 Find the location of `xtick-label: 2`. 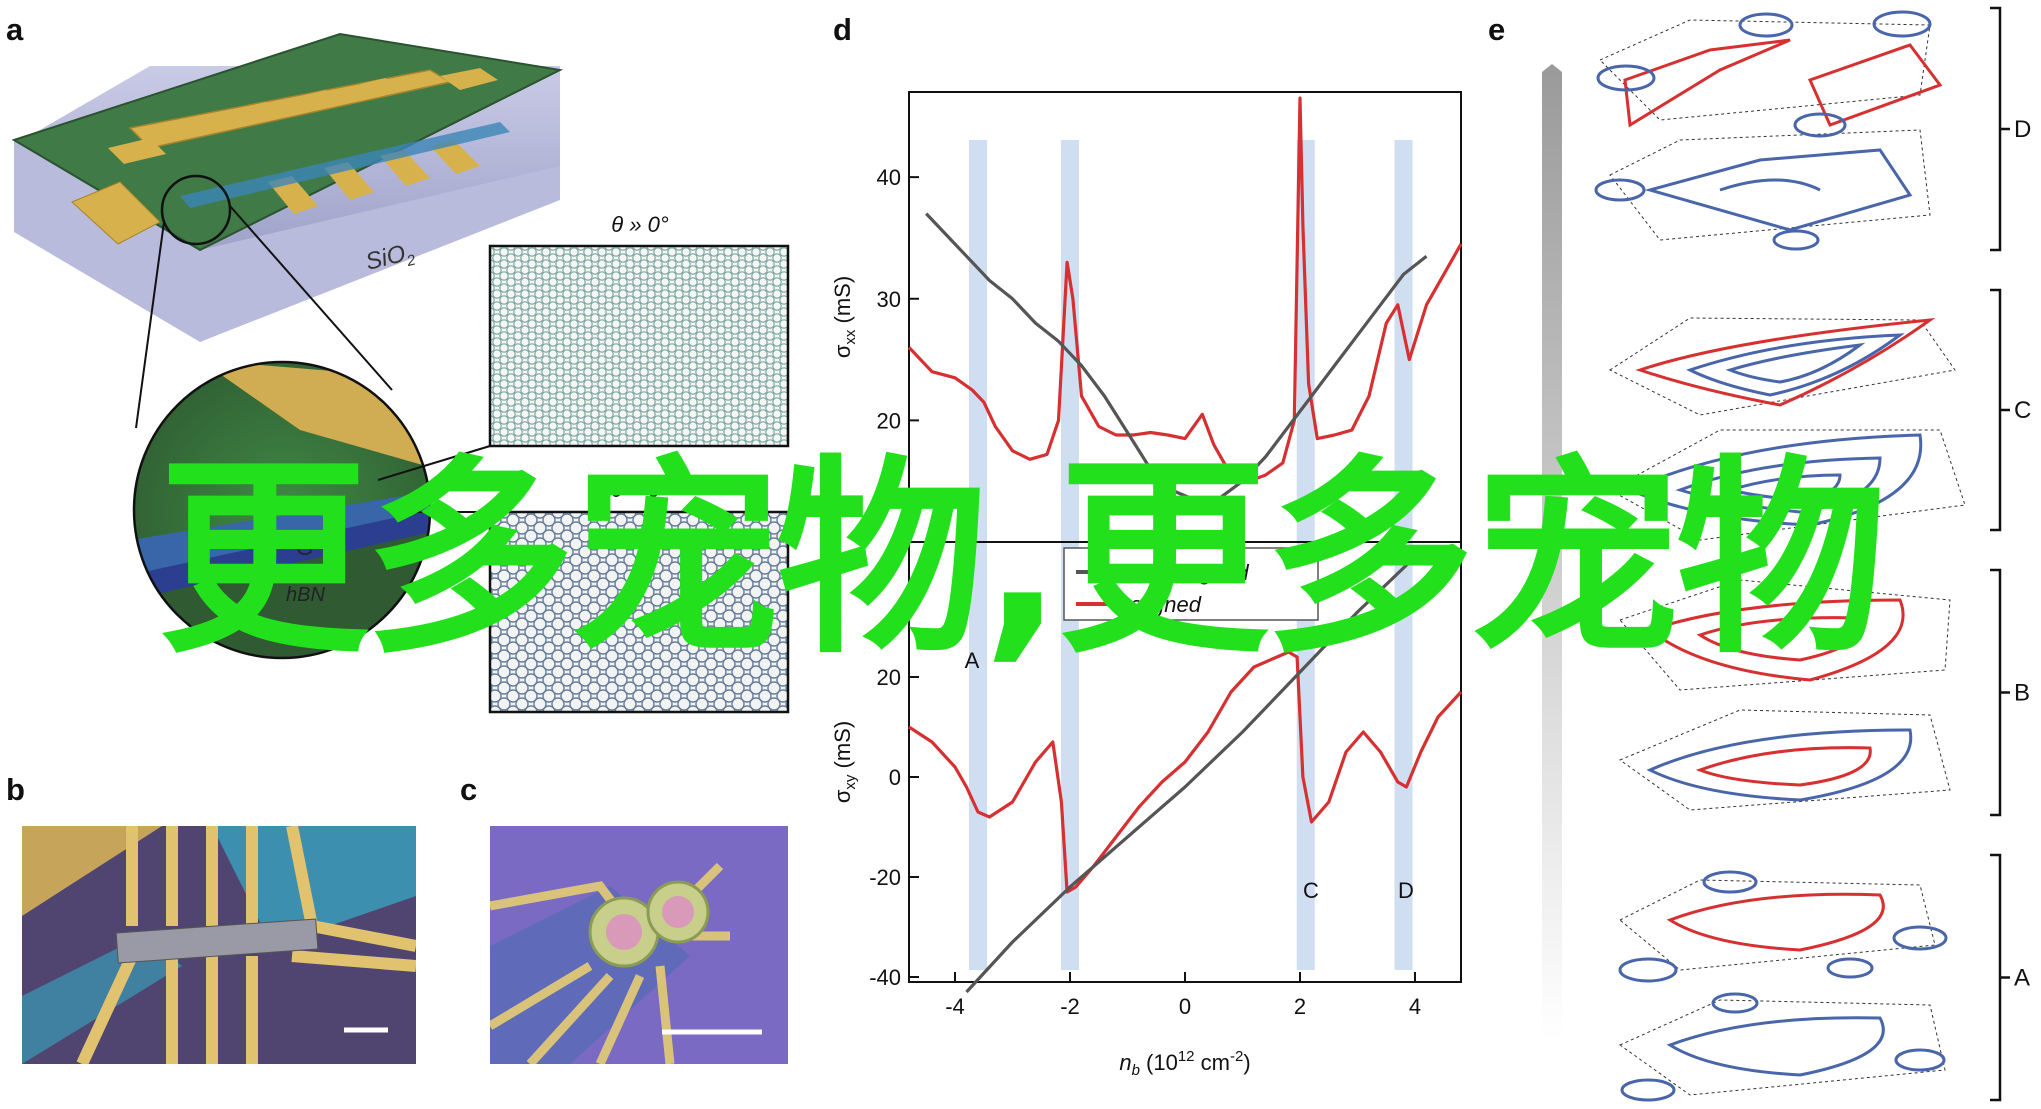

xtick-label: 2 is located at coordinates (1300, 1006).